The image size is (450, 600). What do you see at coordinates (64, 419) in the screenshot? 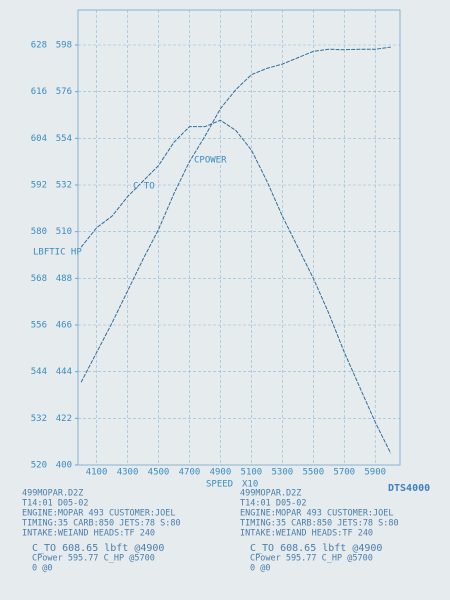
I see `y2-tick-label: 422` at bounding box center [64, 419].